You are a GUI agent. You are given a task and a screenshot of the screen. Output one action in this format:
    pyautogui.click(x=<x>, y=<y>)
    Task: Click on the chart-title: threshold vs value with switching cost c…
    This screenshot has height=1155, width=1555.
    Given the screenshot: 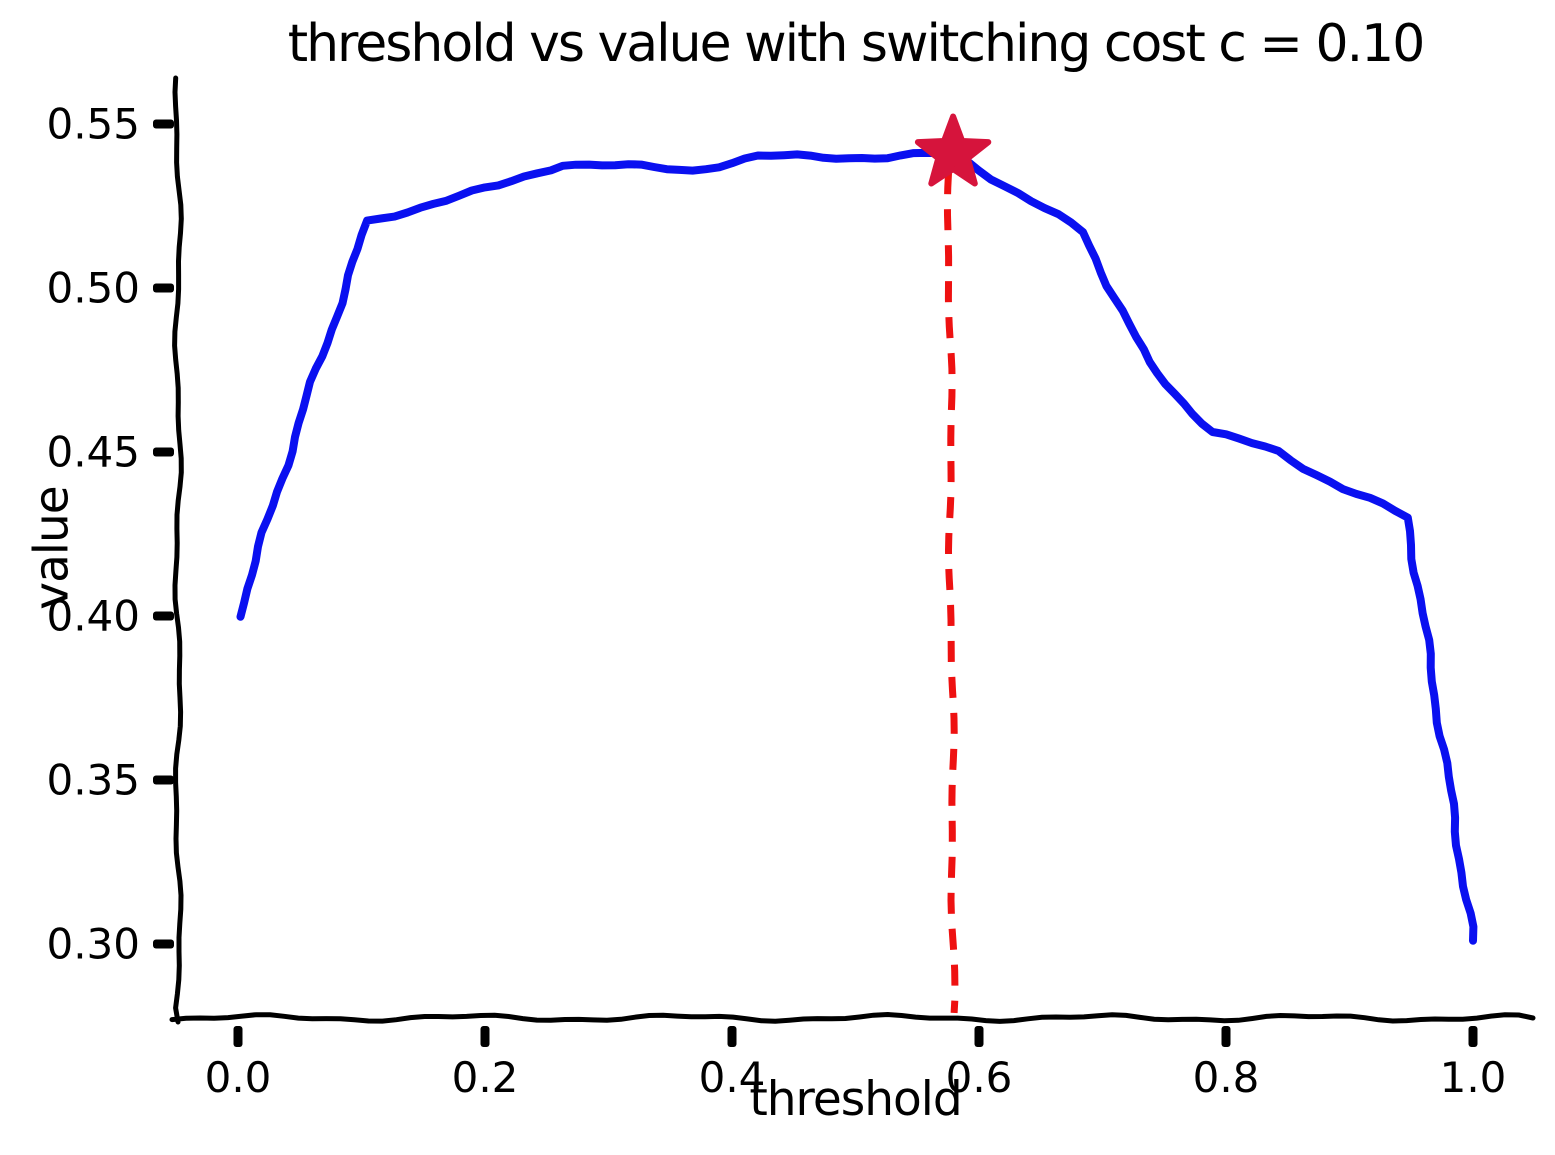 What is the action you would take?
    pyautogui.click(x=856, y=44)
    